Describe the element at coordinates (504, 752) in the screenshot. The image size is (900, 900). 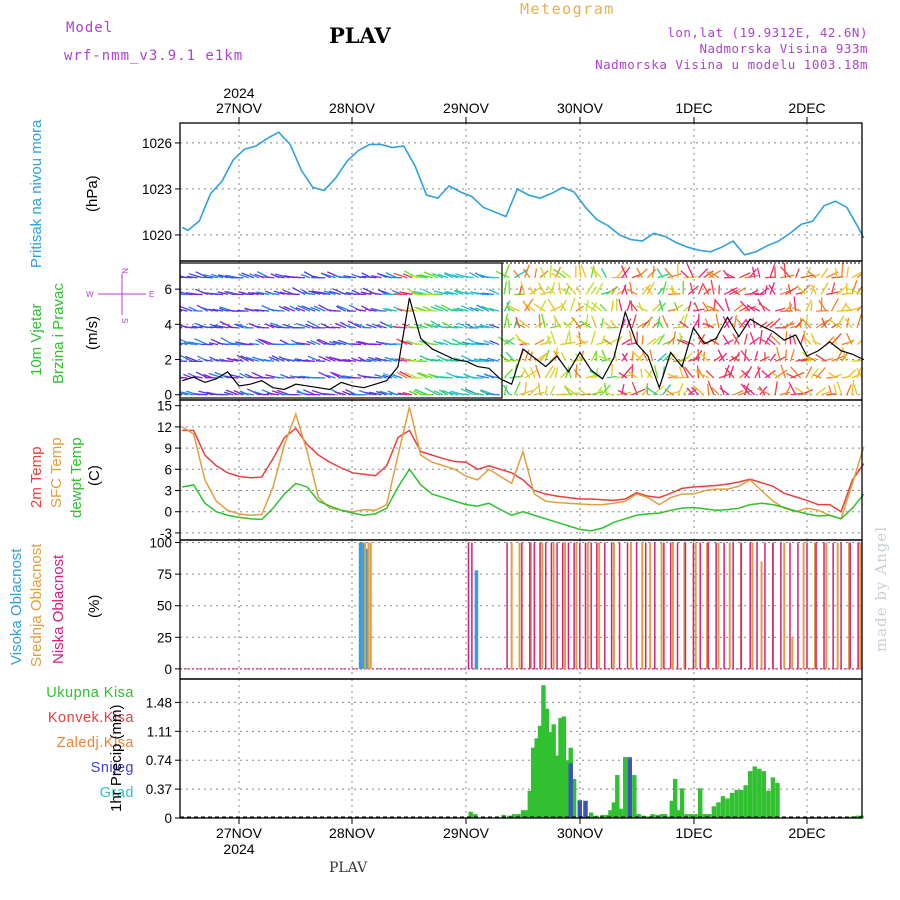
I see `panel-4: 0 0.37 0.74 1.11 1.48` at that location.